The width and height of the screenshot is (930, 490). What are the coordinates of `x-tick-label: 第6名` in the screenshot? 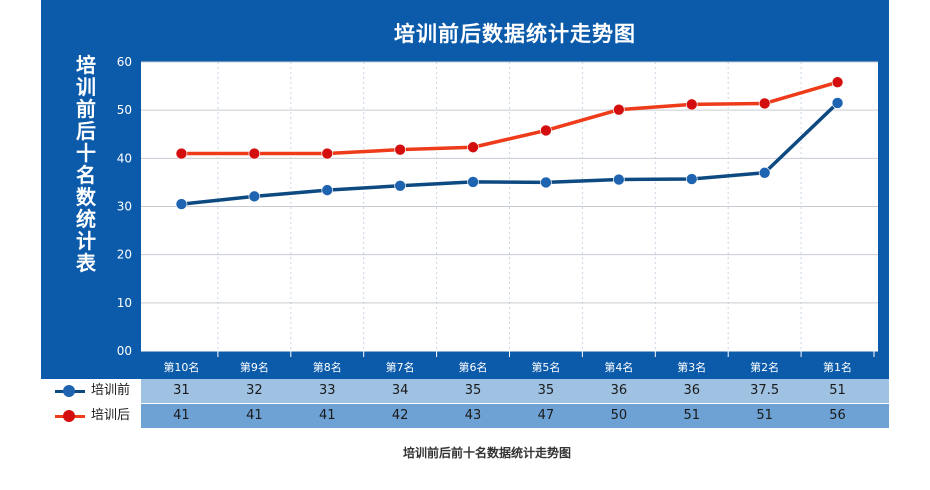 It's located at (473, 367).